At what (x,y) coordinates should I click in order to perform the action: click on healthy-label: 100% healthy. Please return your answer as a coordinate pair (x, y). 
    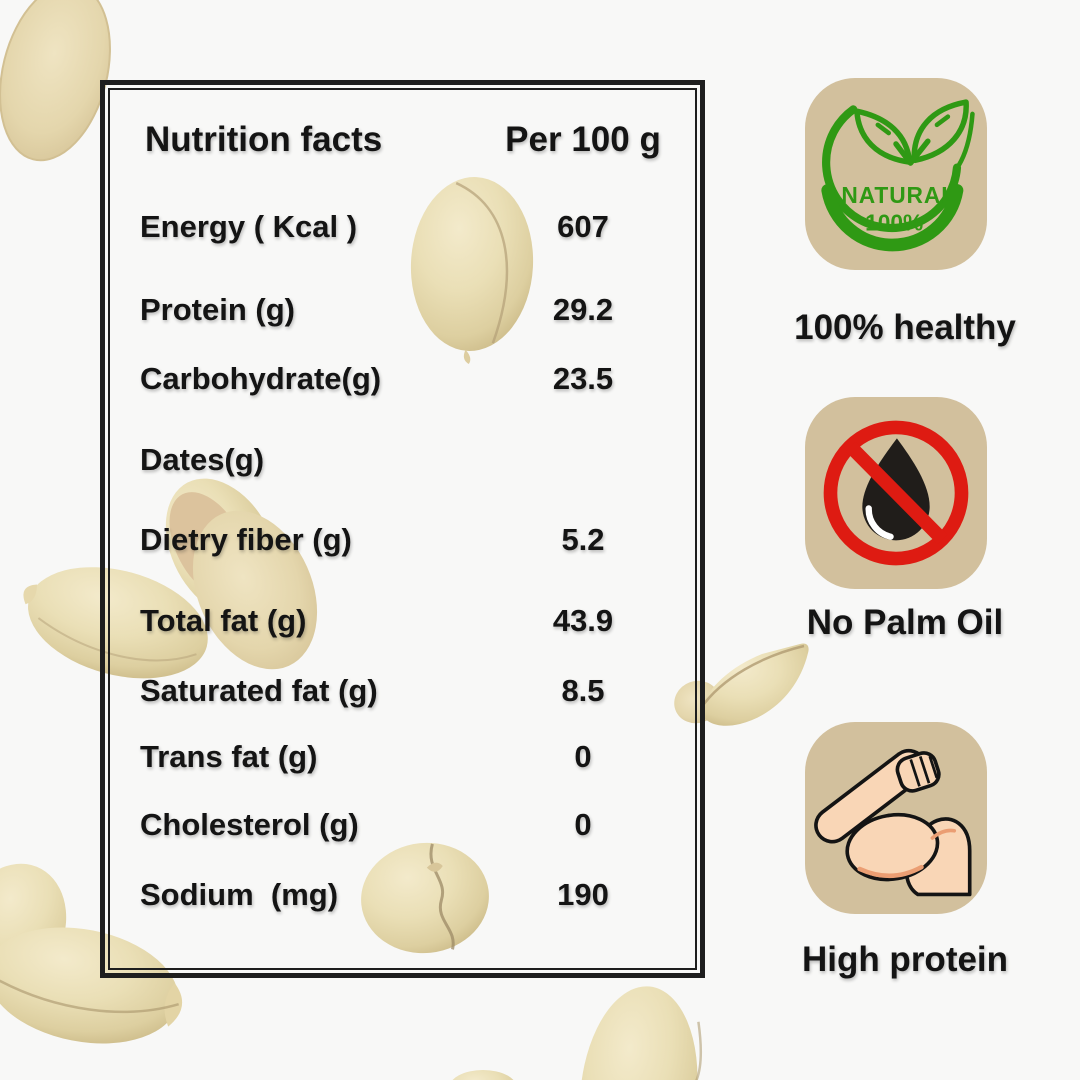
    Looking at the image, I should click on (905, 327).